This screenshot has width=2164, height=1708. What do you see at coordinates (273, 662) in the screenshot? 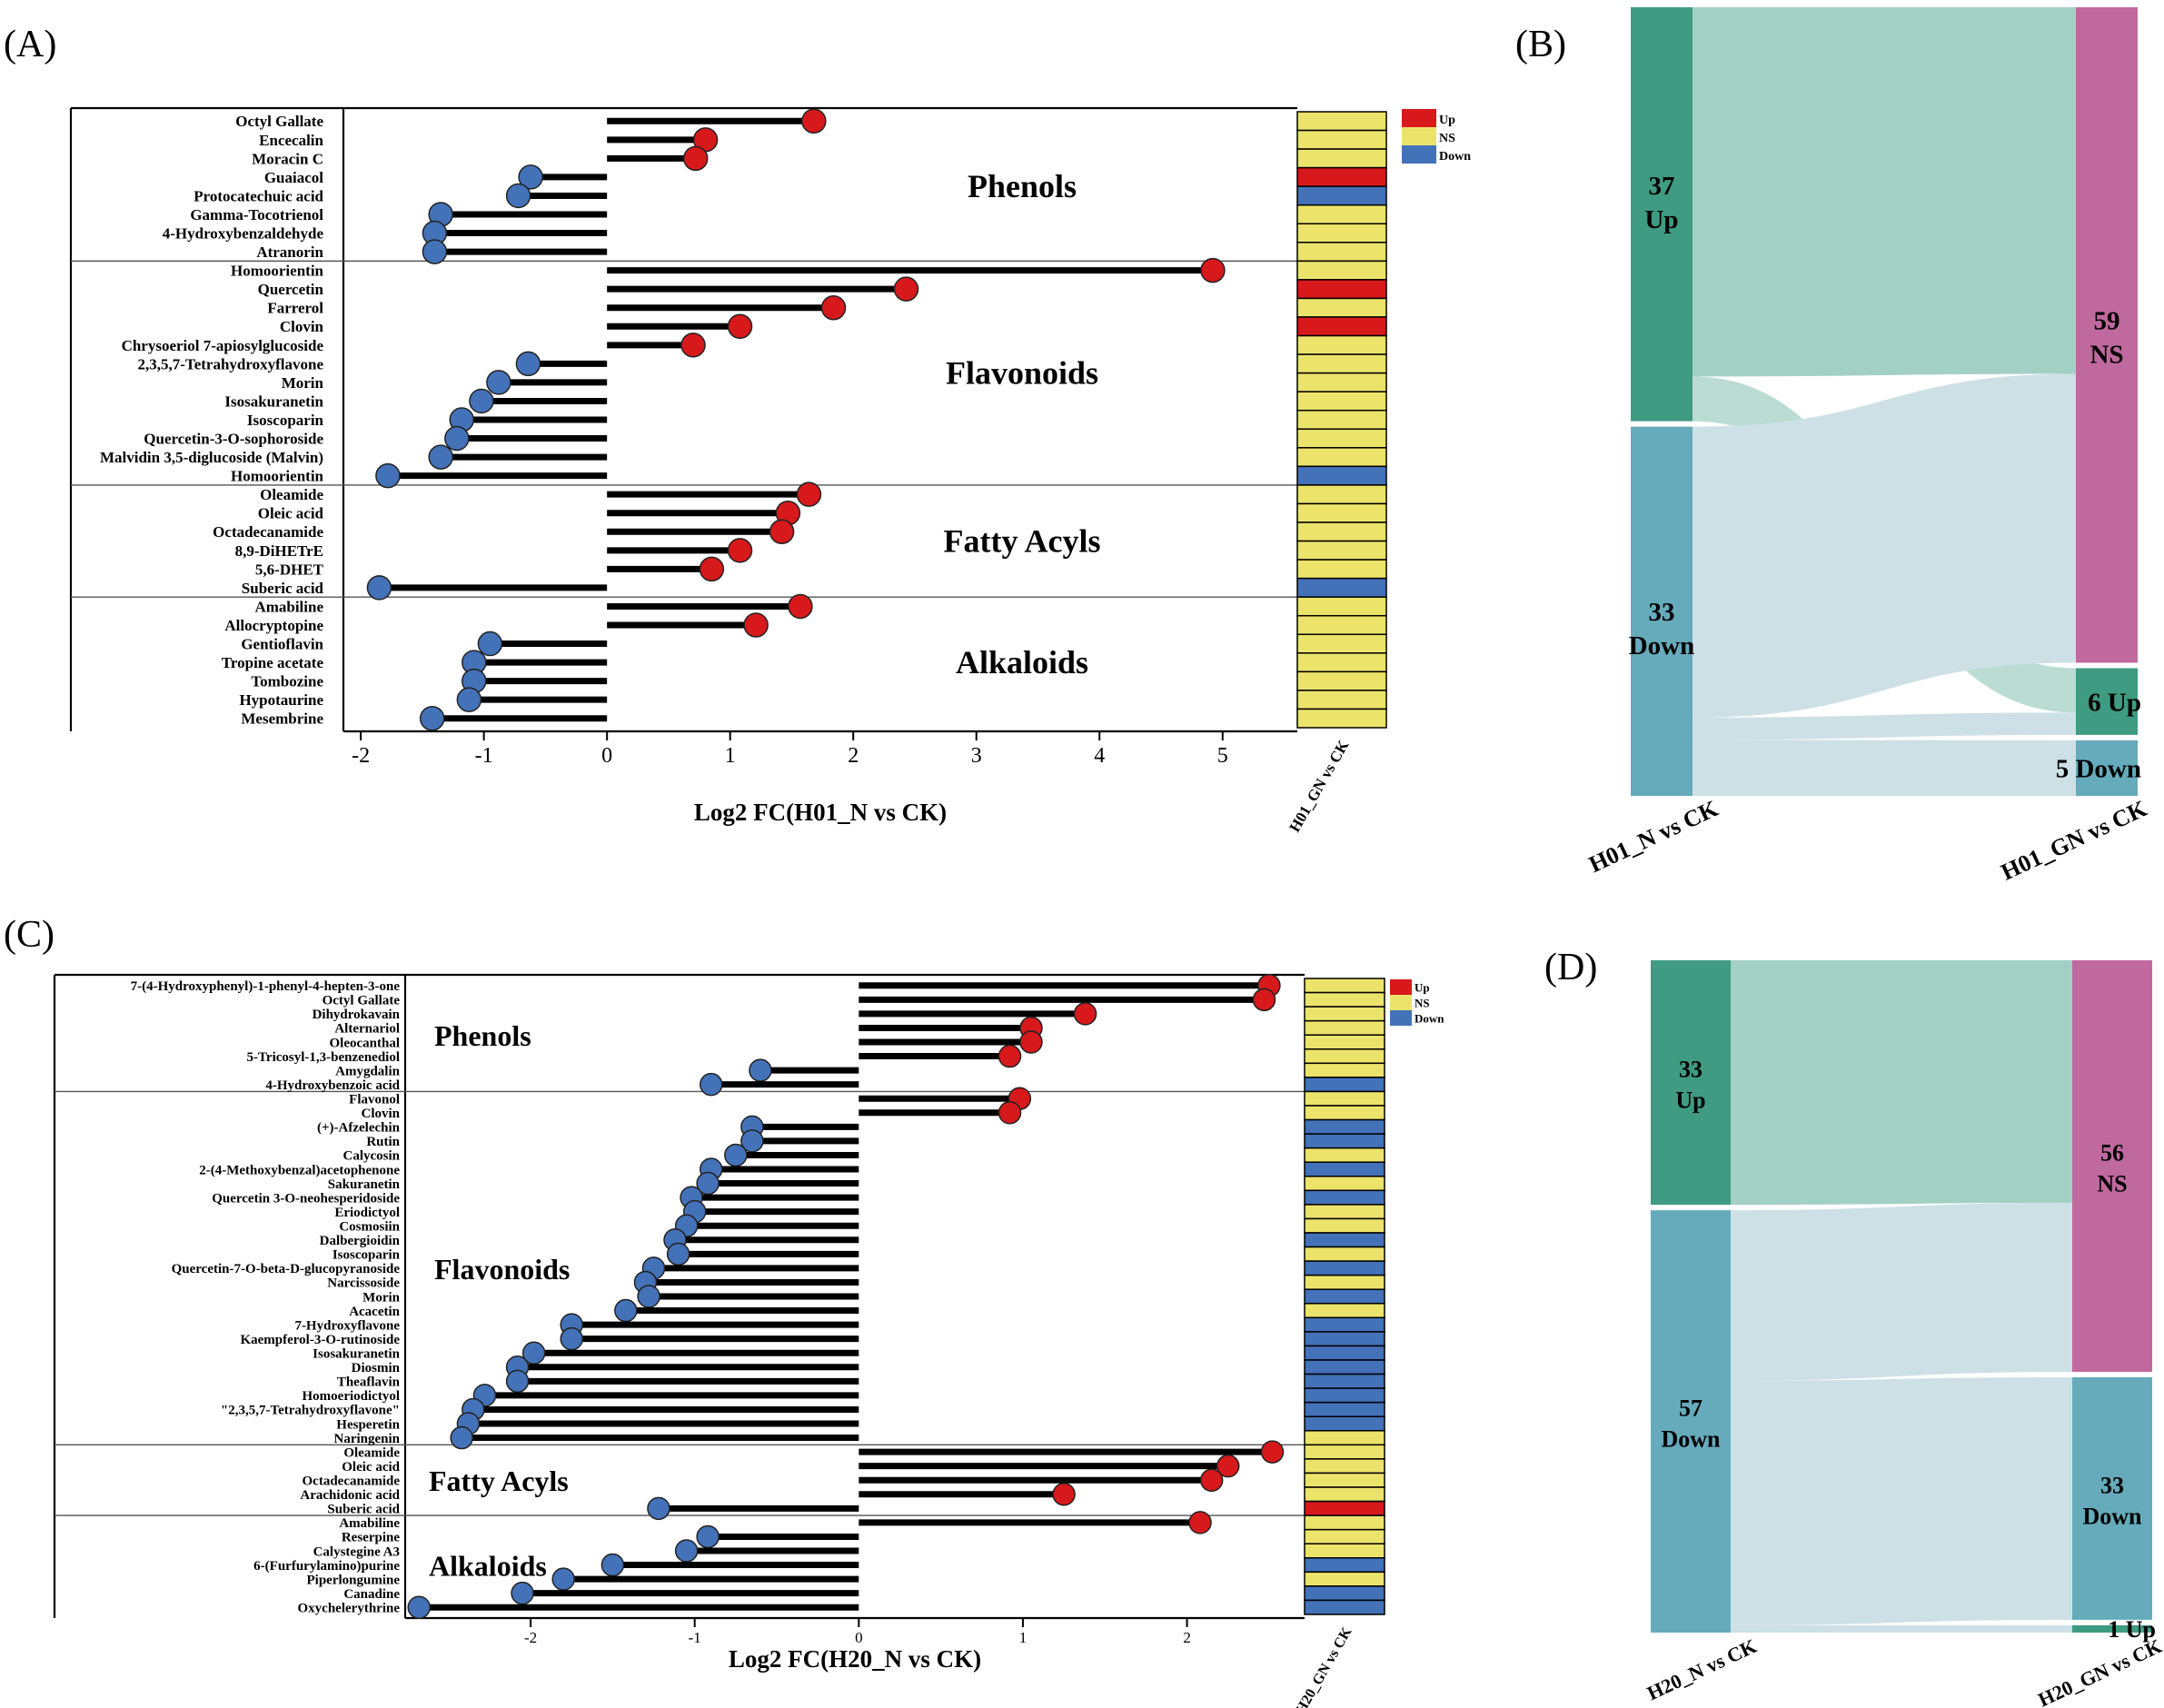
I see `metabolite-label: Tropine acetate` at bounding box center [273, 662].